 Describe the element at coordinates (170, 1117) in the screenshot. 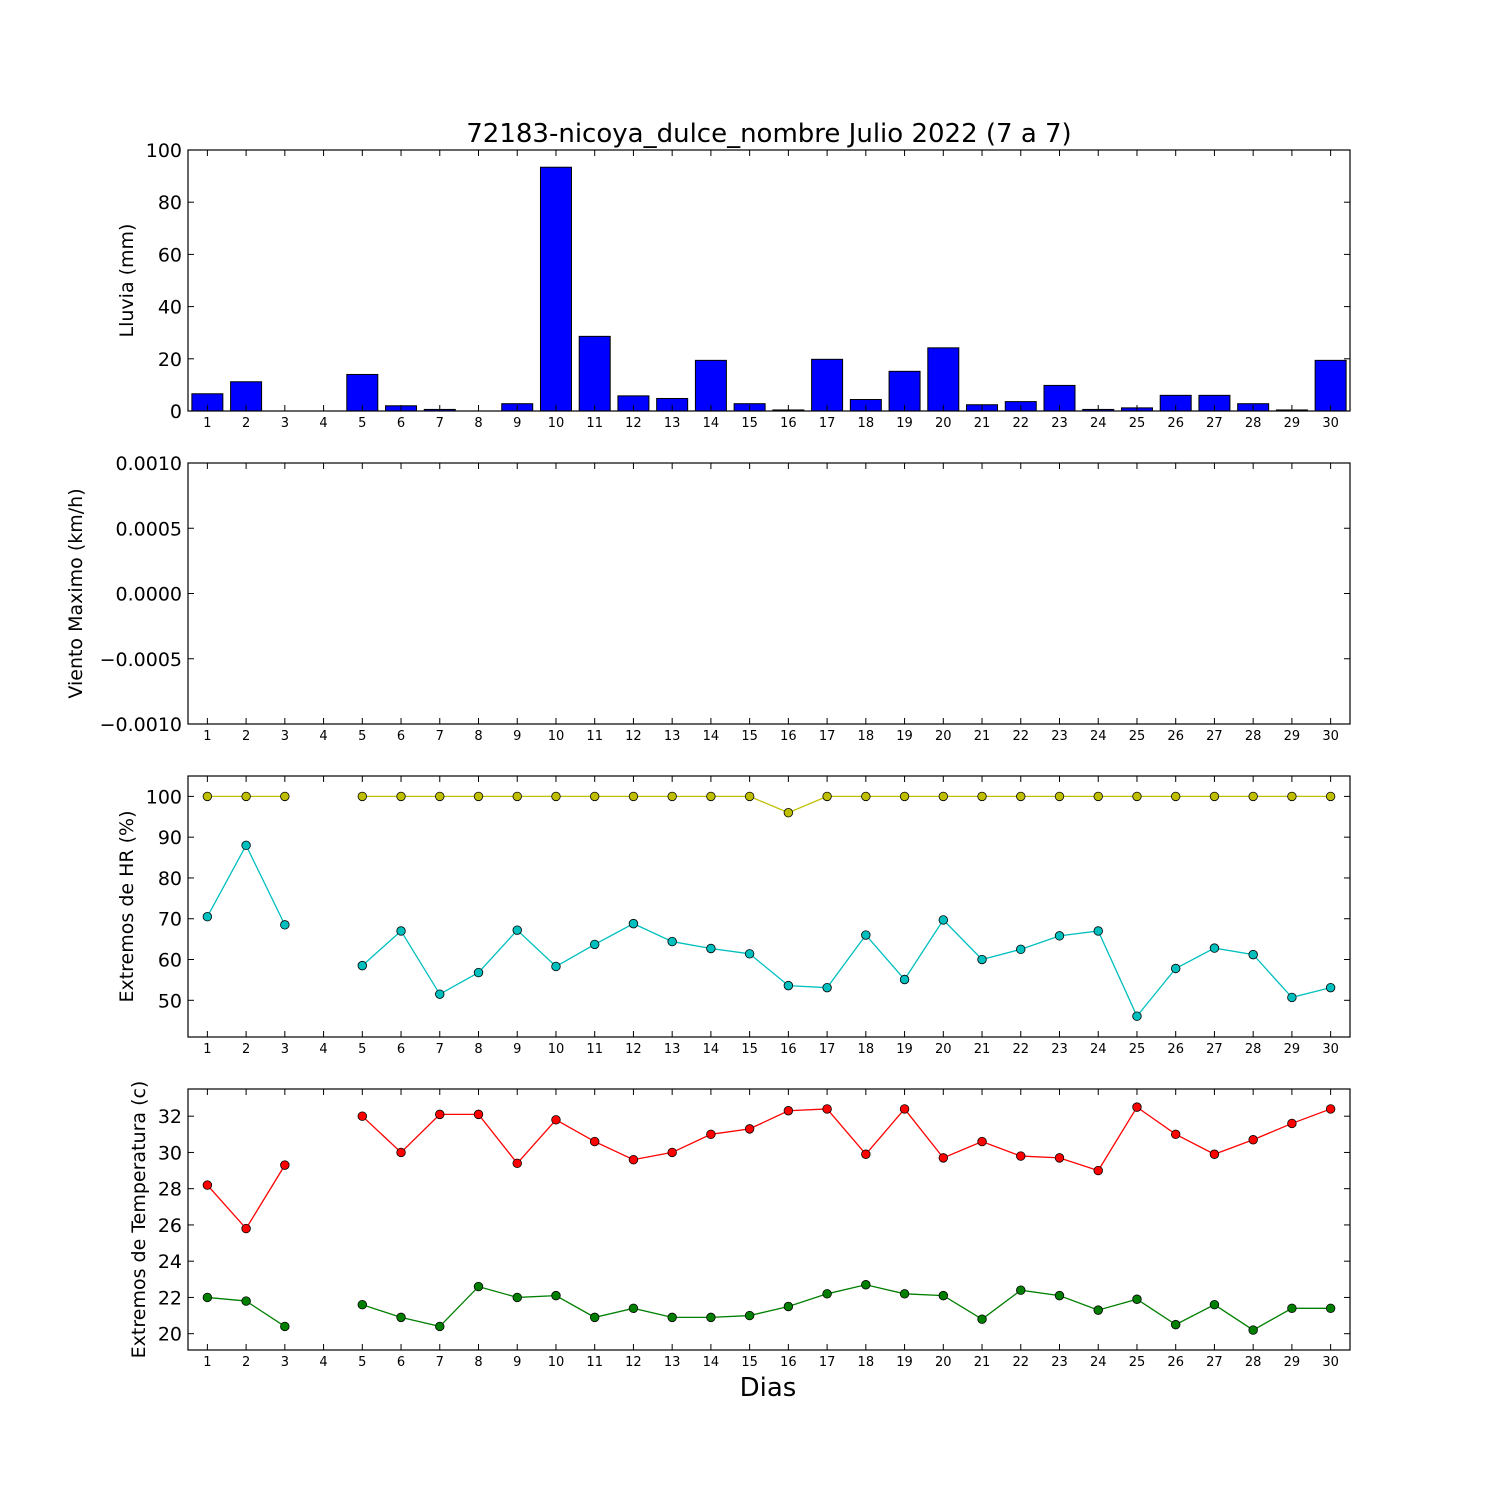

I see `y-tick-label: 32` at that location.